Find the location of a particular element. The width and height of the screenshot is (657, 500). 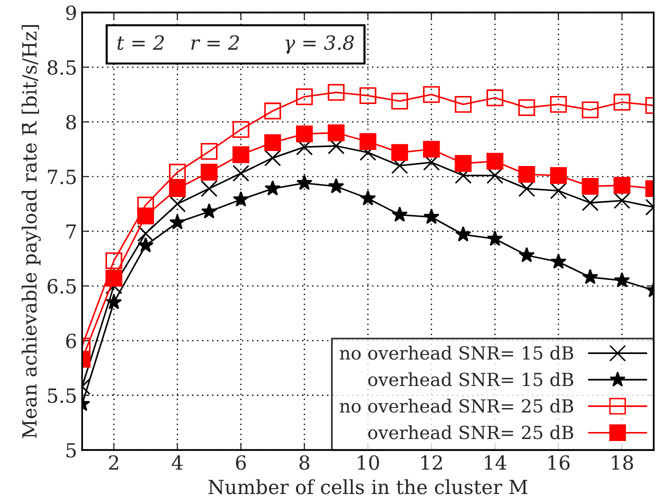

x-tick-label: 10 is located at coordinates (368, 462).